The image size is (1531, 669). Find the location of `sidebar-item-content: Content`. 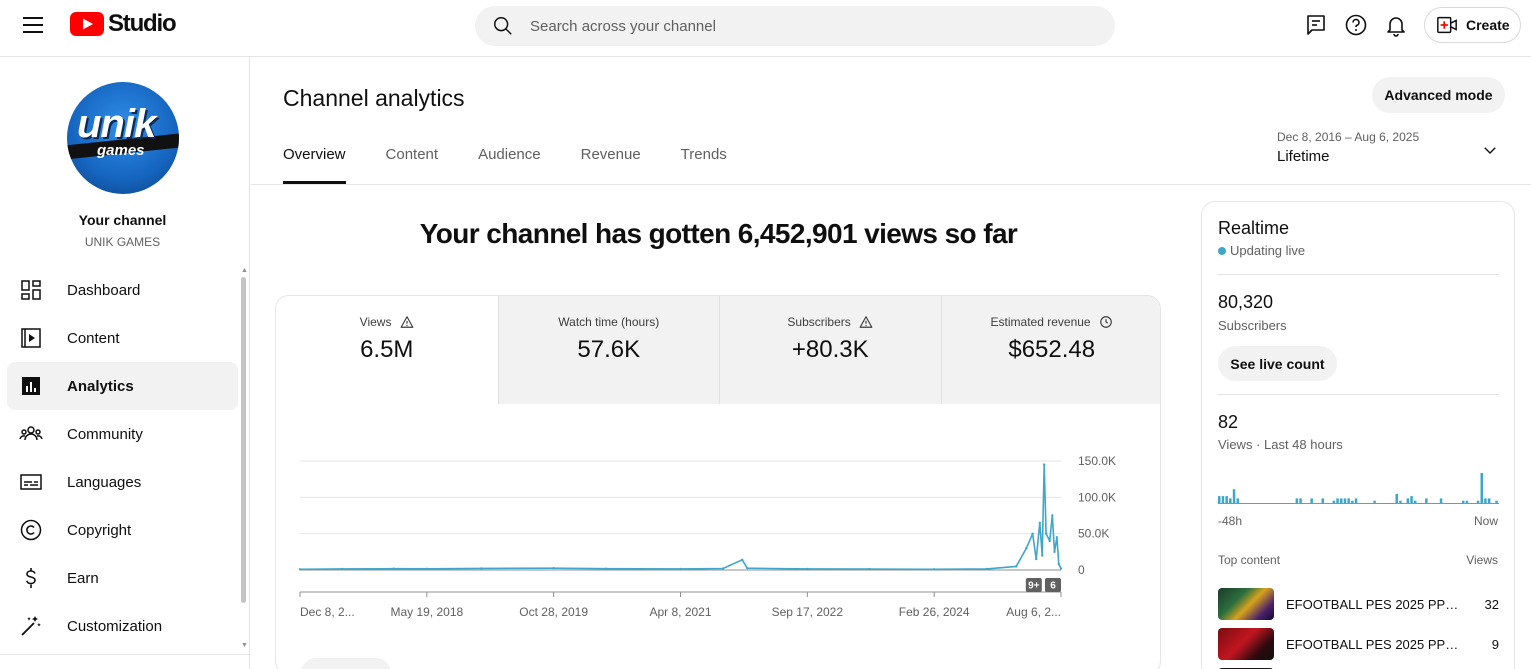

sidebar-item-content: Content is located at coordinates (122, 338).